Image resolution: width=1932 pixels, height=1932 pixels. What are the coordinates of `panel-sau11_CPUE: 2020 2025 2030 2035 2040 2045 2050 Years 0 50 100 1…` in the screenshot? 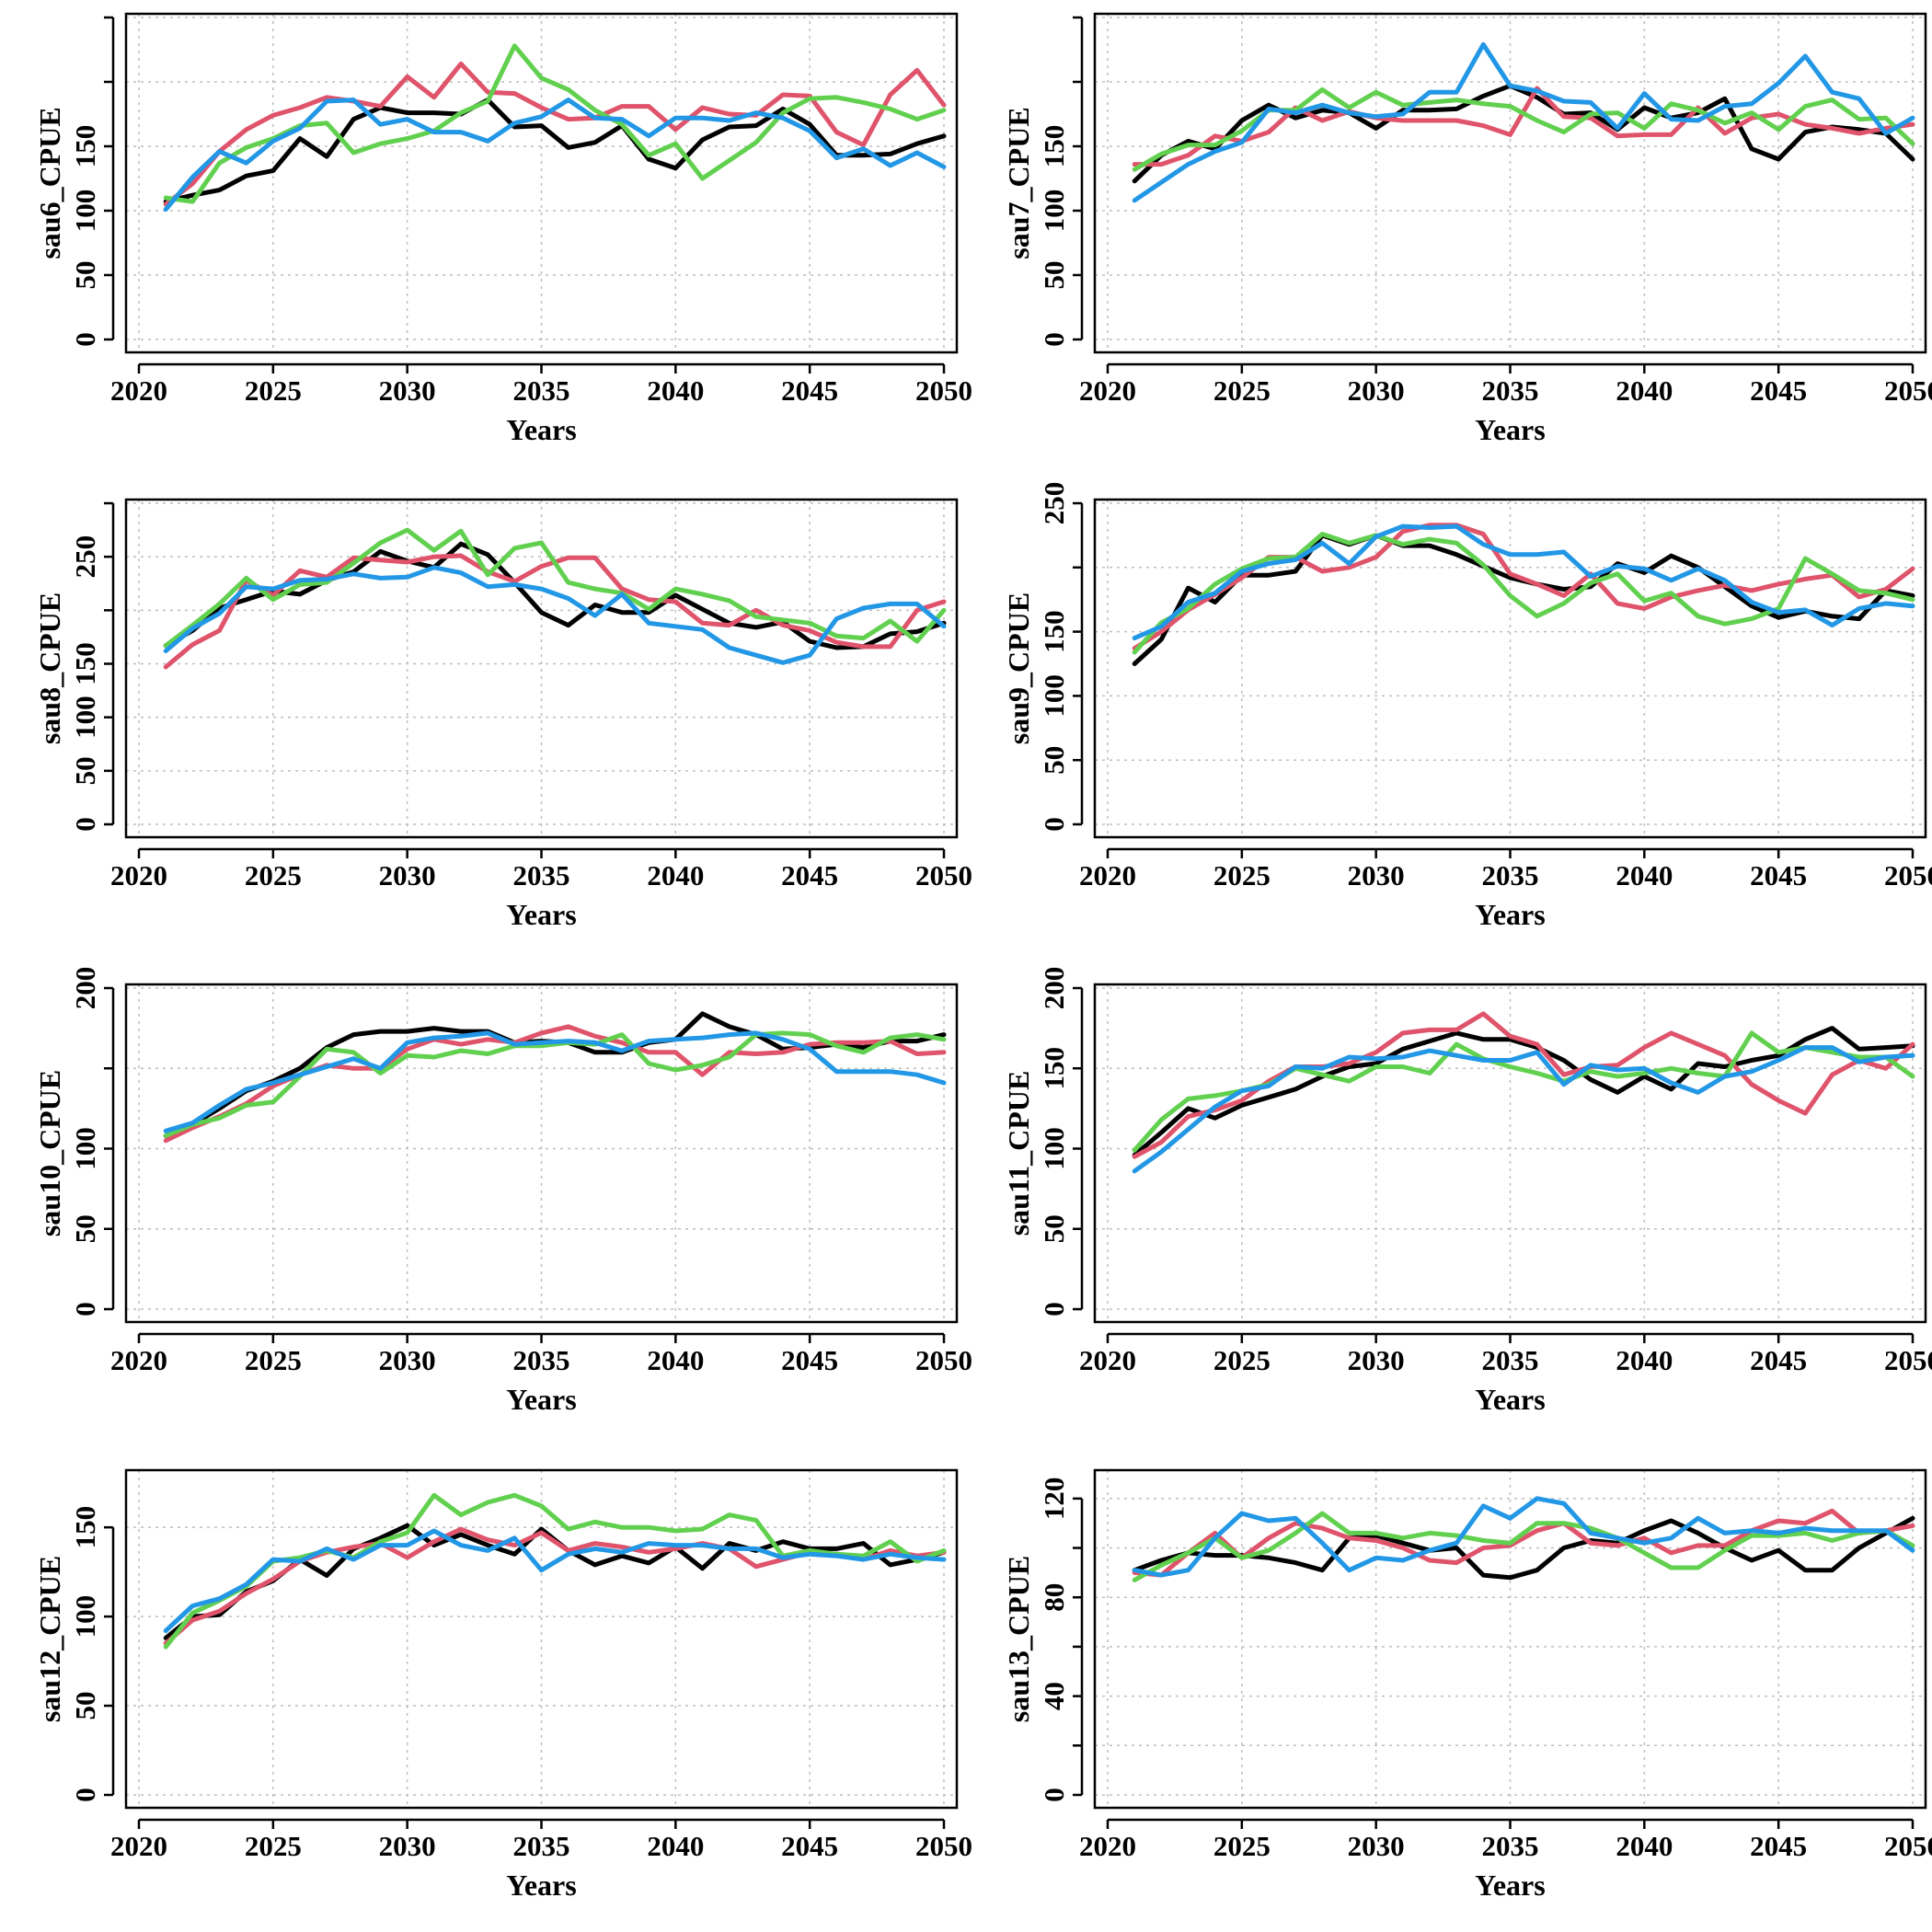 It's located at (1467, 1191).